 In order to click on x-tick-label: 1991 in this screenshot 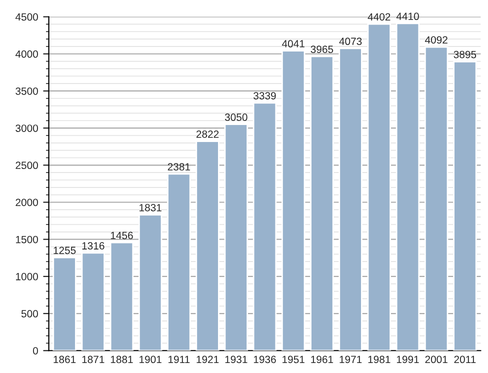, I will do `click(407, 360)`.